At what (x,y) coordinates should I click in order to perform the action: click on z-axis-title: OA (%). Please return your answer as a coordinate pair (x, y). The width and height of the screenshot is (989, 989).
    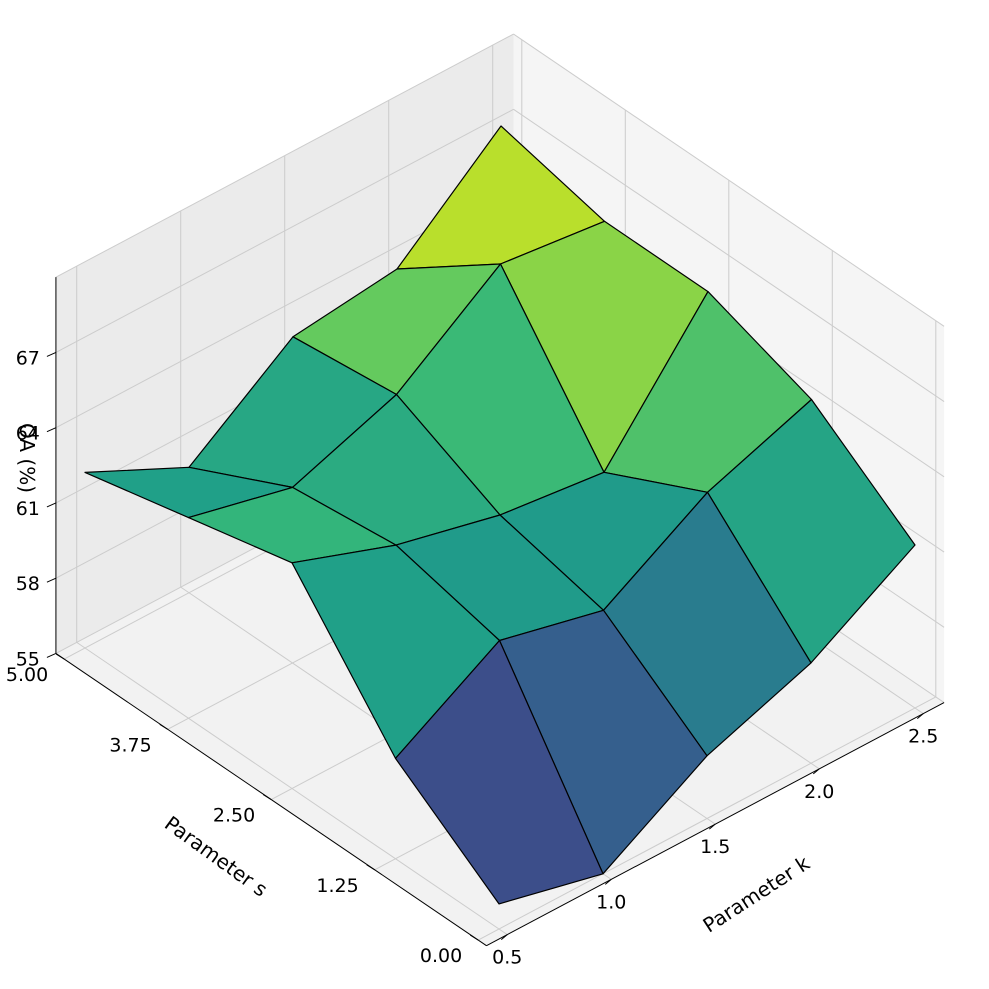
    Looking at the image, I should click on (27, 458).